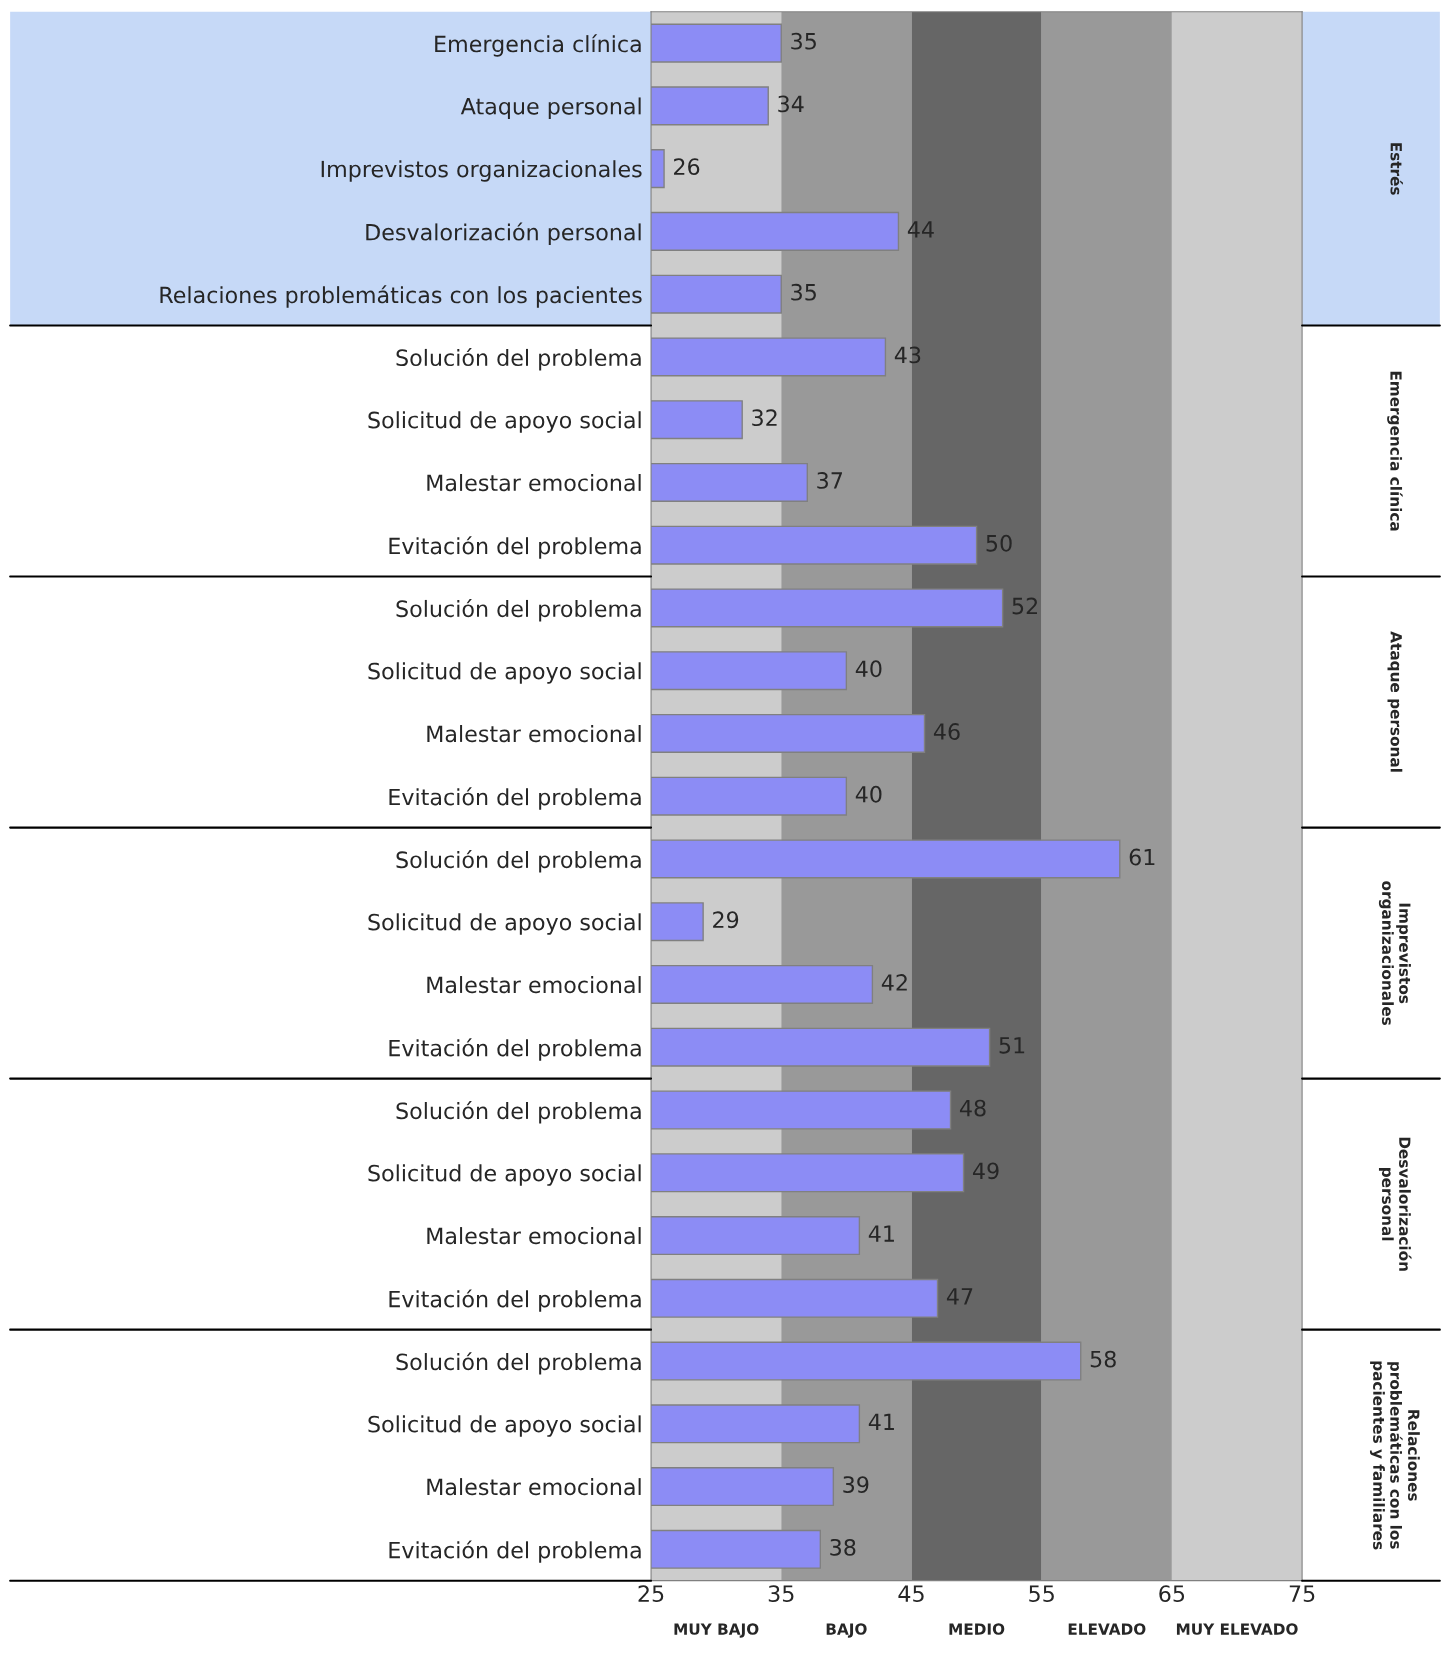  I want to click on data-label: 47, so click(959, 1296).